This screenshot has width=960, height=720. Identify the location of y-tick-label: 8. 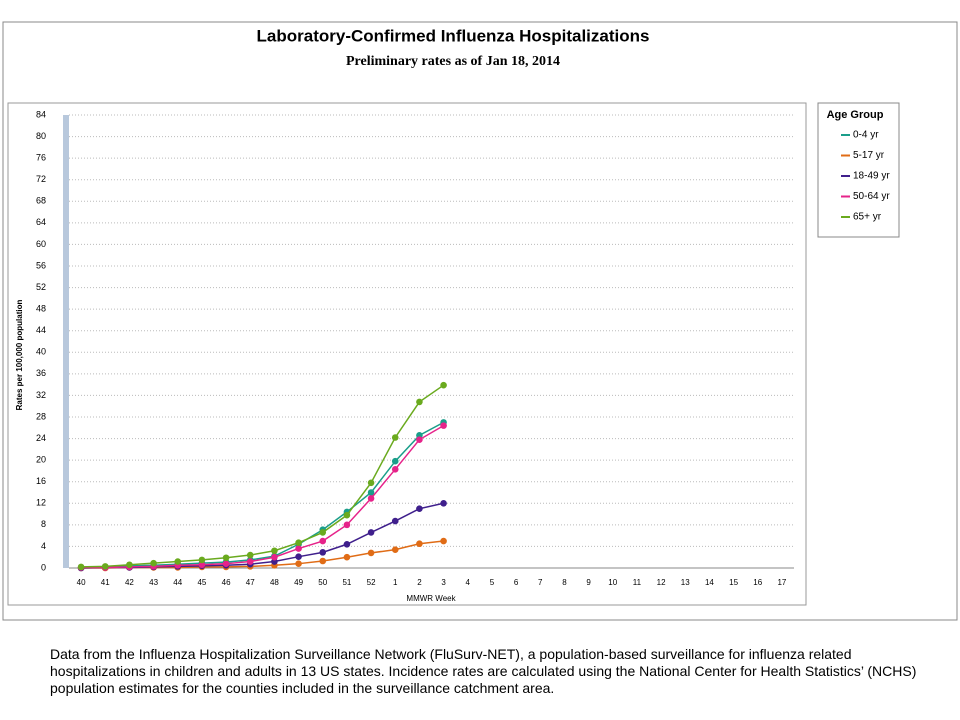
(43, 524).